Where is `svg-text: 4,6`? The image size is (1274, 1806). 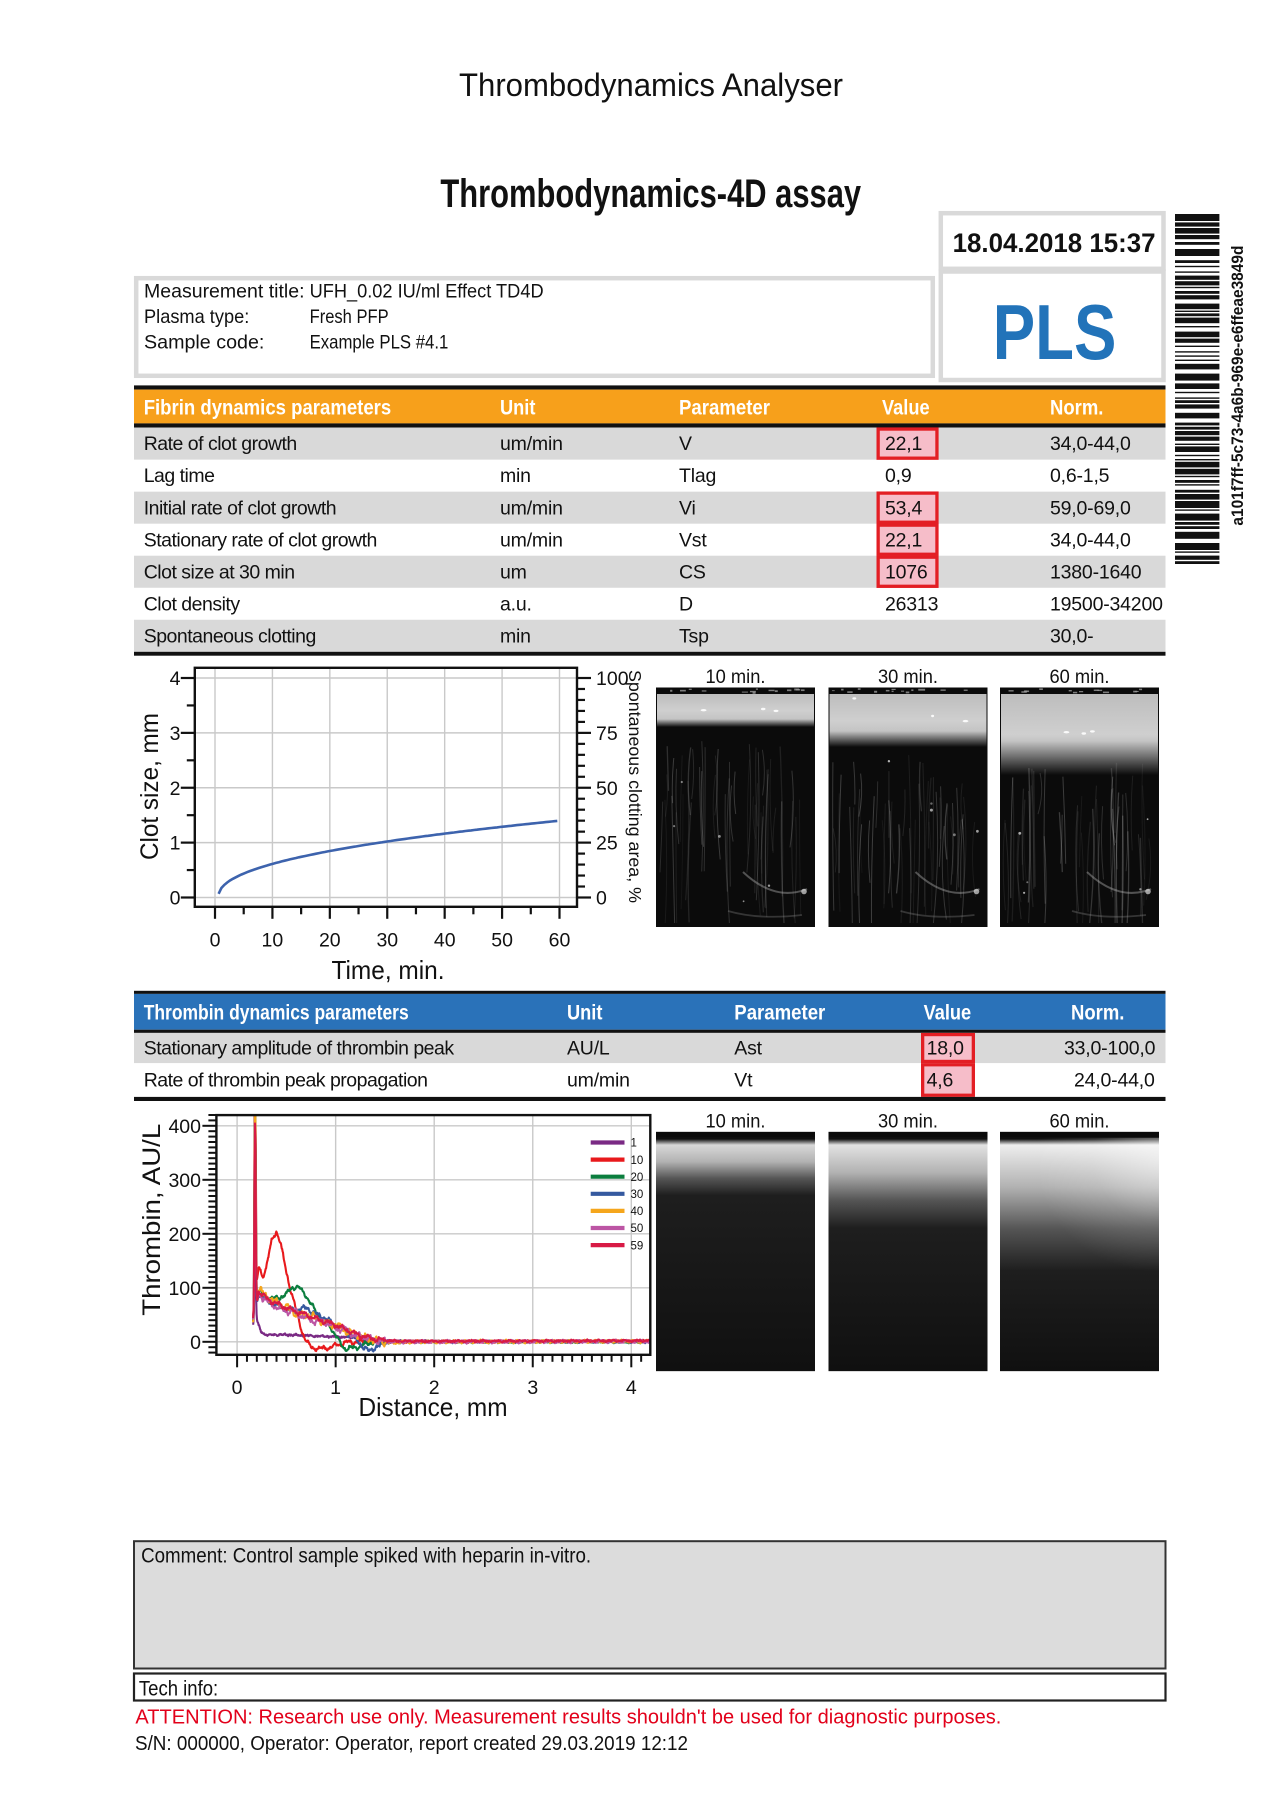
svg-text: 4,6 is located at coordinates (940, 1081).